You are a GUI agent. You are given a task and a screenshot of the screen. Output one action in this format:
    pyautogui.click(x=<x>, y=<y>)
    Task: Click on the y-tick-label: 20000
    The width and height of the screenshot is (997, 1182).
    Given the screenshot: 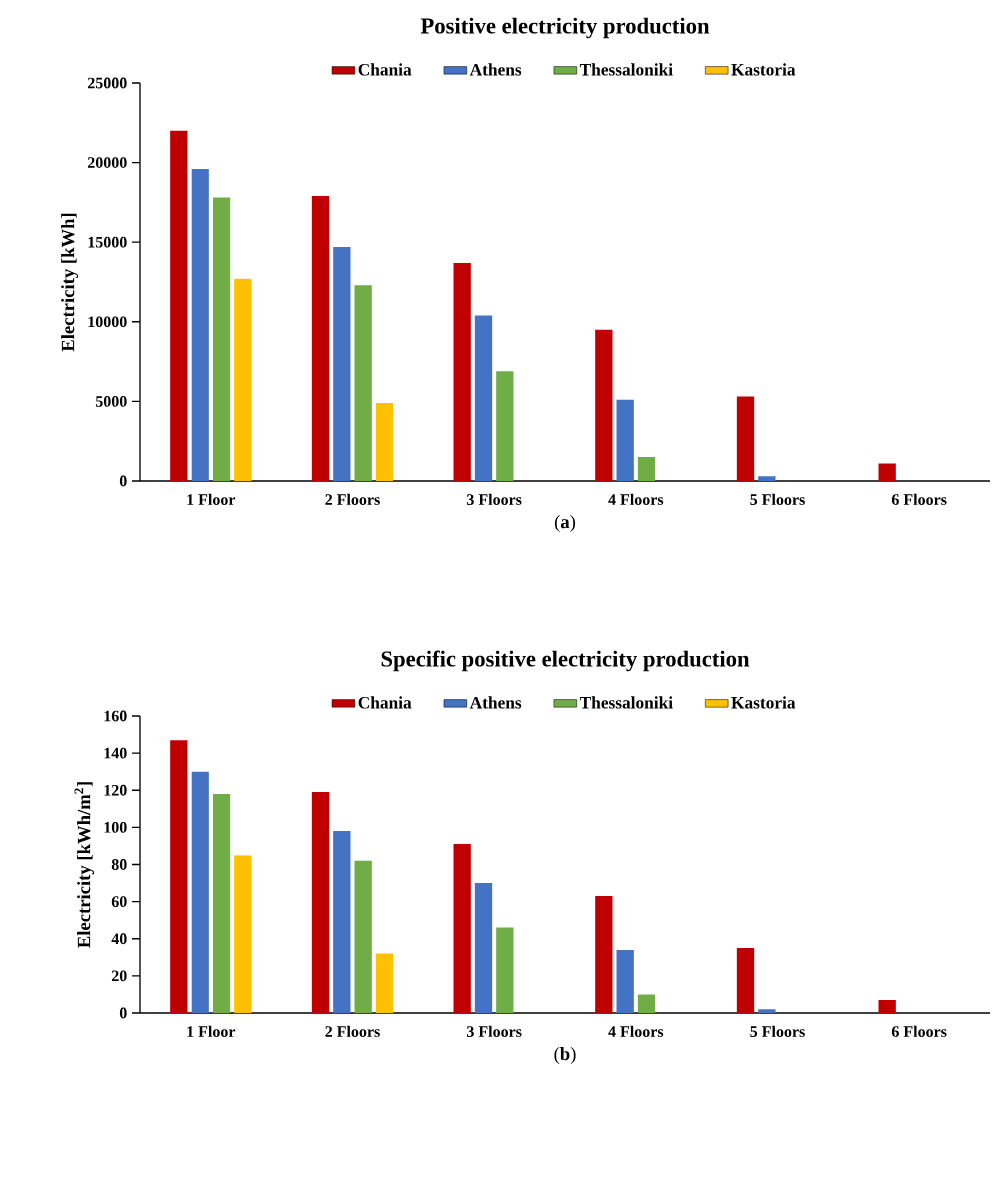 What is the action you would take?
    pyautogui.click(x=107, y=162)
    